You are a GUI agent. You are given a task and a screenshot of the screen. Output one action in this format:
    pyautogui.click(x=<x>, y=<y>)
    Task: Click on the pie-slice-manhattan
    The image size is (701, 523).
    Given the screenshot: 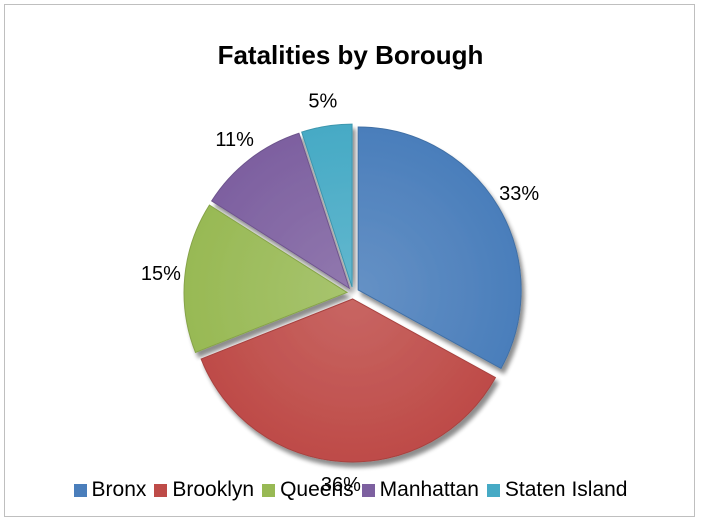 What is the action you would take?
    pyautogui.click(x=281, y=211)
    